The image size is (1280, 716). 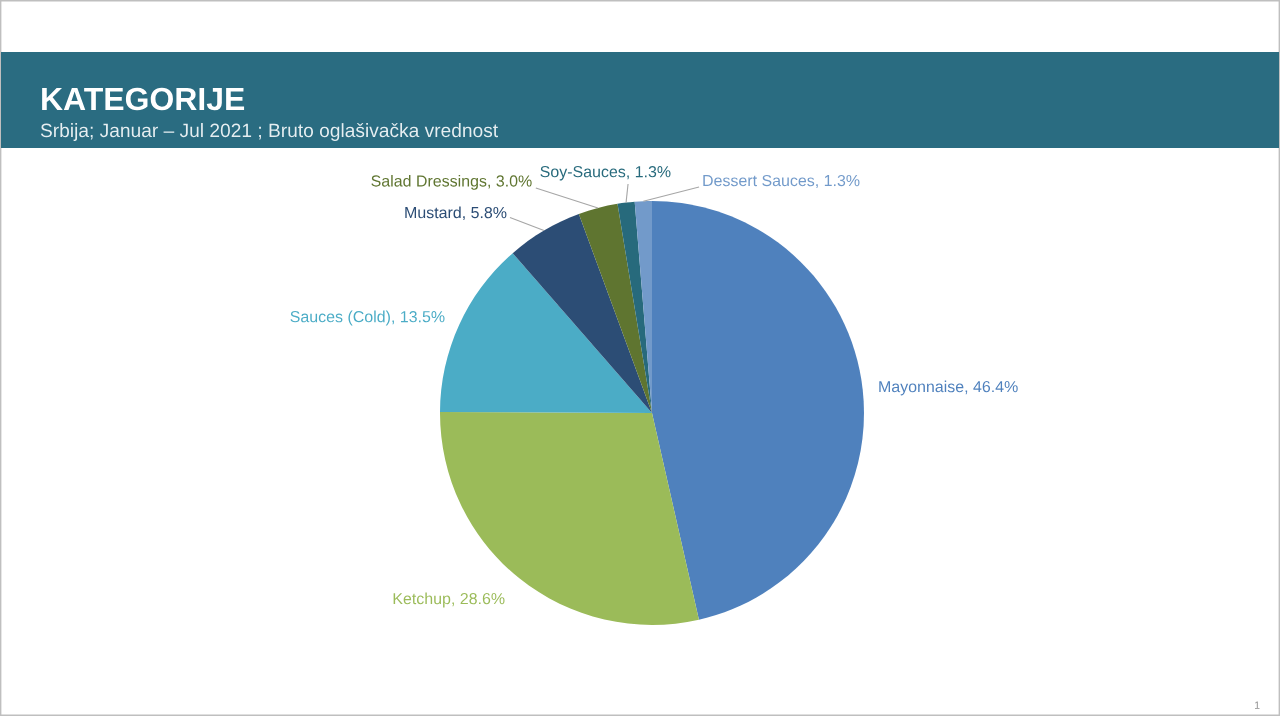 I want to click on slice-label: Dessert Sauces, 1.3%, so click(x=781, y=181).